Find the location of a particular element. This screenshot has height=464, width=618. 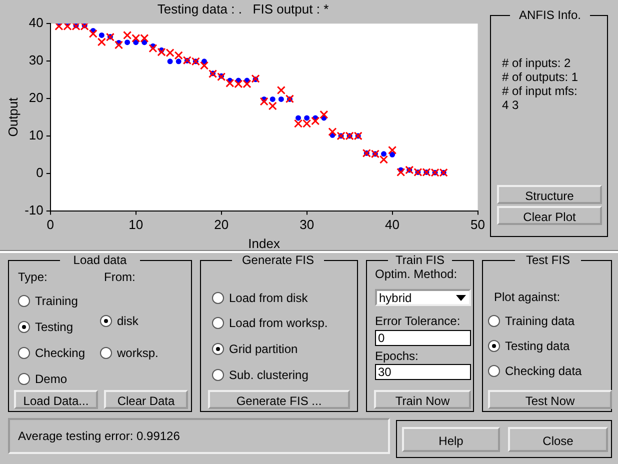

text: Type: is located at coordinates (33, 277).